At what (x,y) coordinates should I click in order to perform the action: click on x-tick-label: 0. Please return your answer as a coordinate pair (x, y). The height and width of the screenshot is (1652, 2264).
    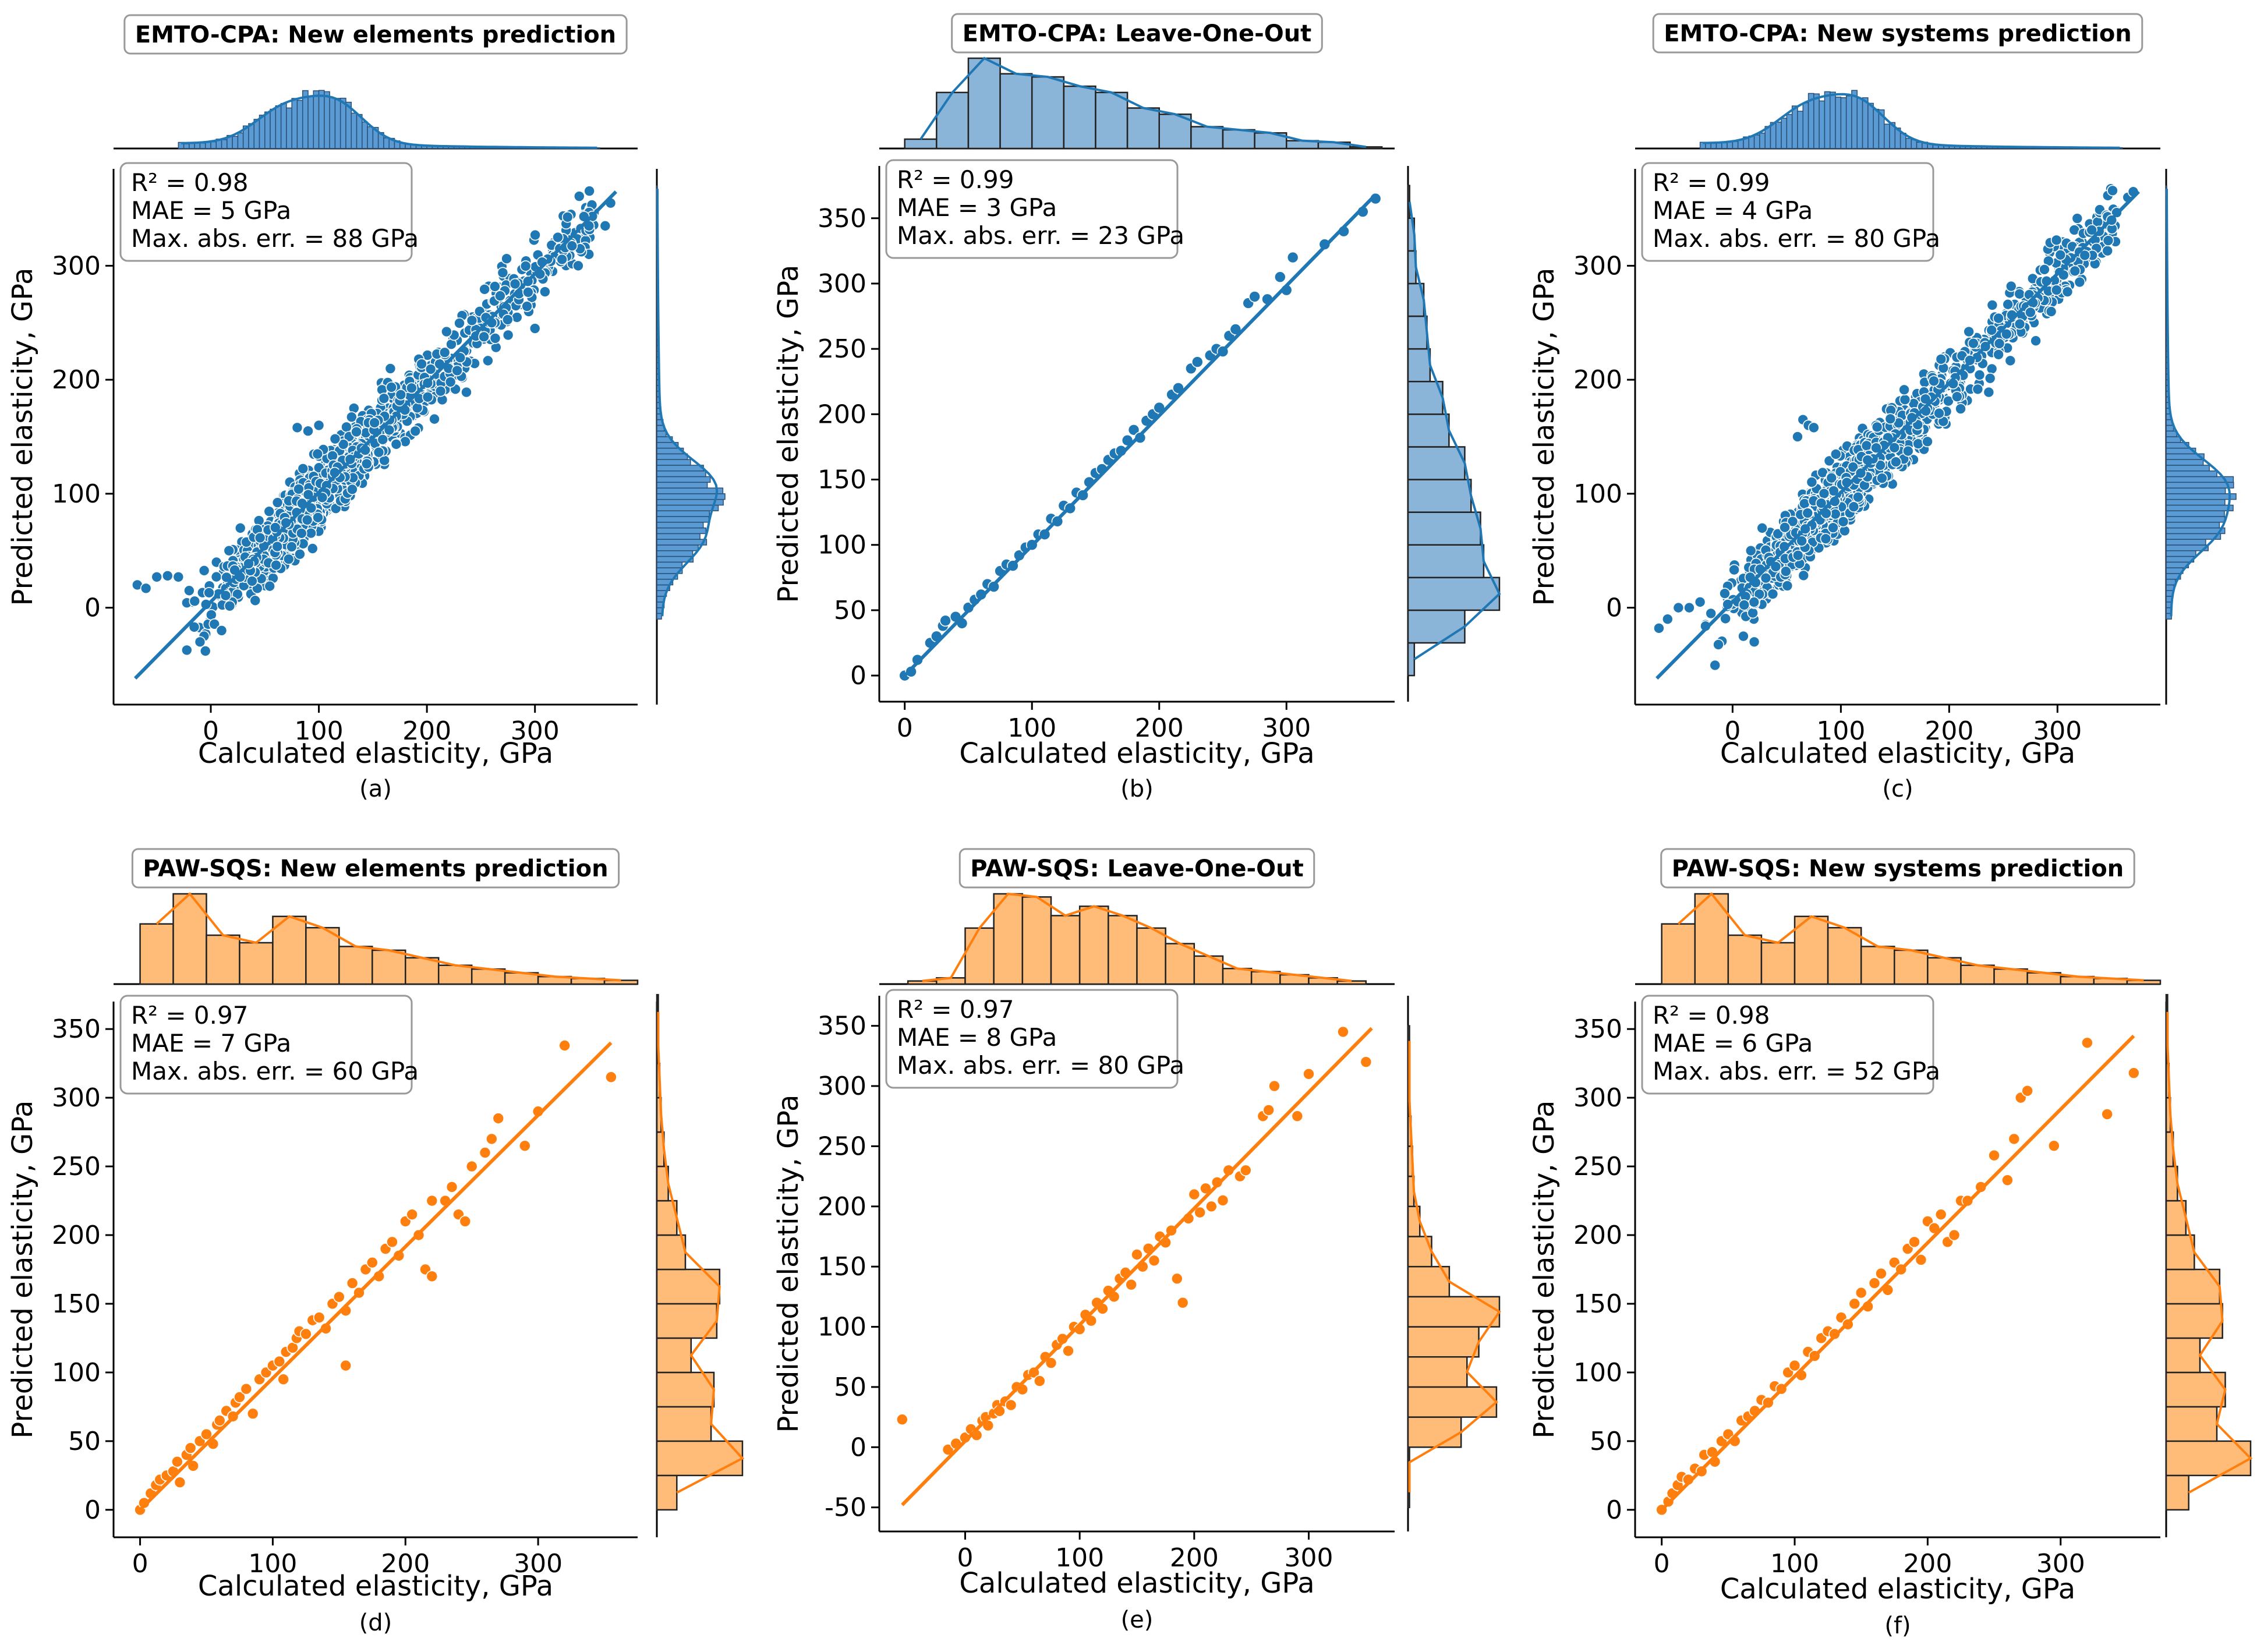
    Looking at the image, I should click on (965, 1558).